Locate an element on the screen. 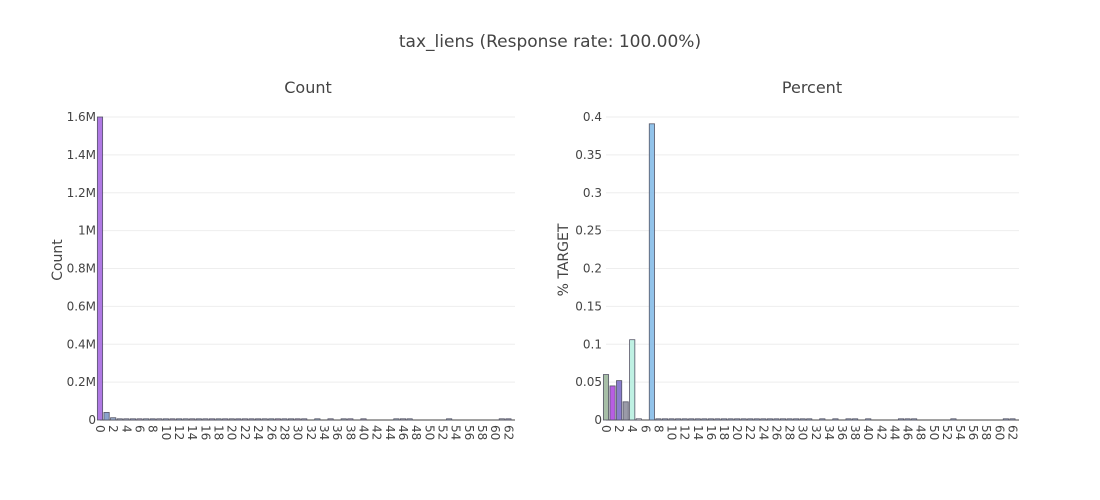 The image size is (1100, 500). count-x-tick-label: 48 is located at coordinates (416, 432).